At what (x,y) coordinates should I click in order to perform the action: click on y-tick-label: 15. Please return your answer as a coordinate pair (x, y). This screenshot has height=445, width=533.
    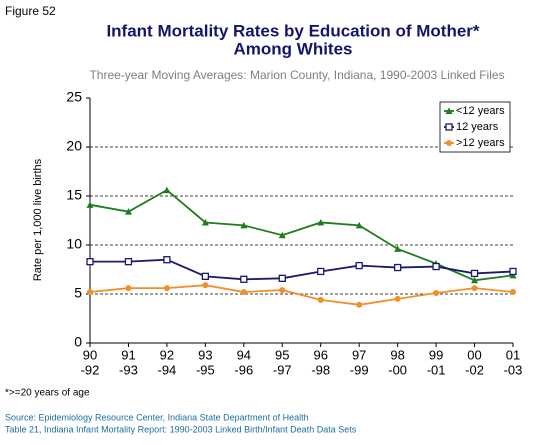
    Looking at the image, I should click on (74, 195).